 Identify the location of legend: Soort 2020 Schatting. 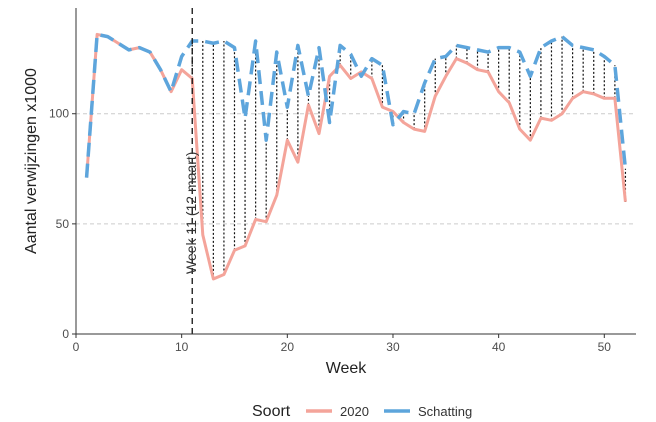
(362, 411).